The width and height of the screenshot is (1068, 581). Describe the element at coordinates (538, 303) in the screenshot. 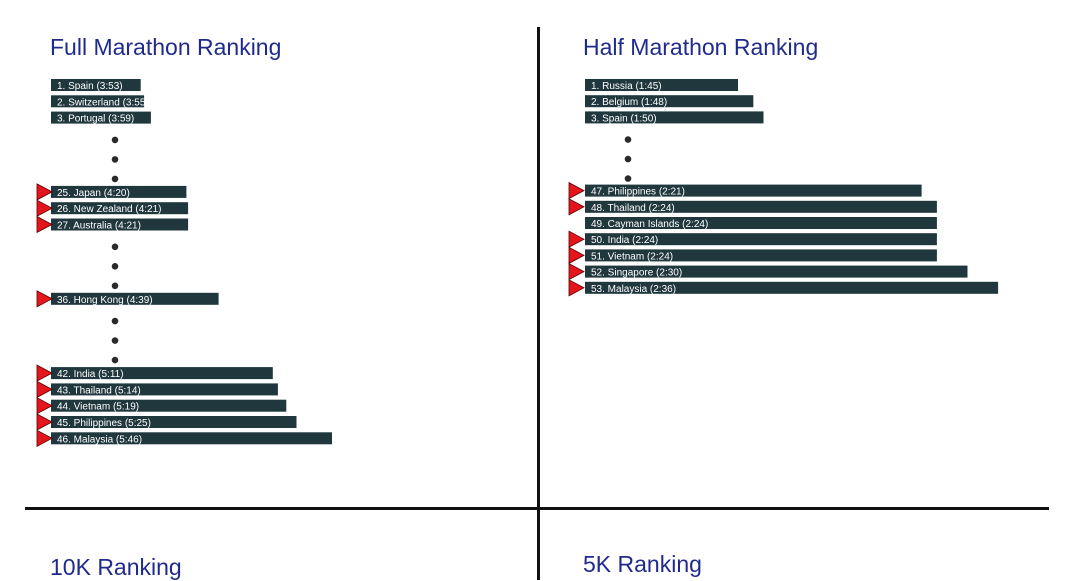

I see `vertical-divider` at that location.